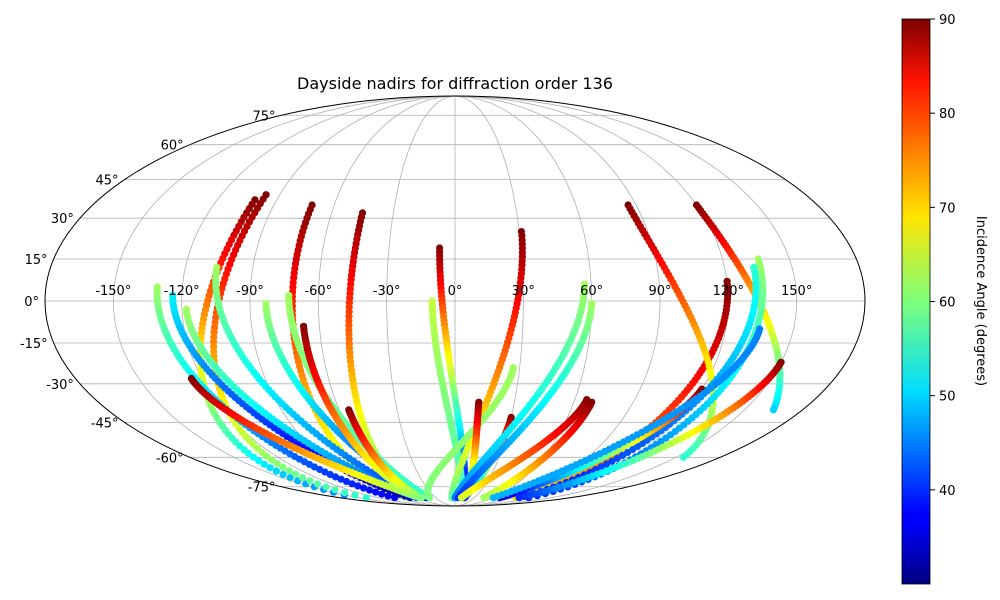 This screenshot has height=600, width=1000. Describe the element at coordinates (105, 423) in the screenshot. I see `lat-tick-label: -45°` at that location.